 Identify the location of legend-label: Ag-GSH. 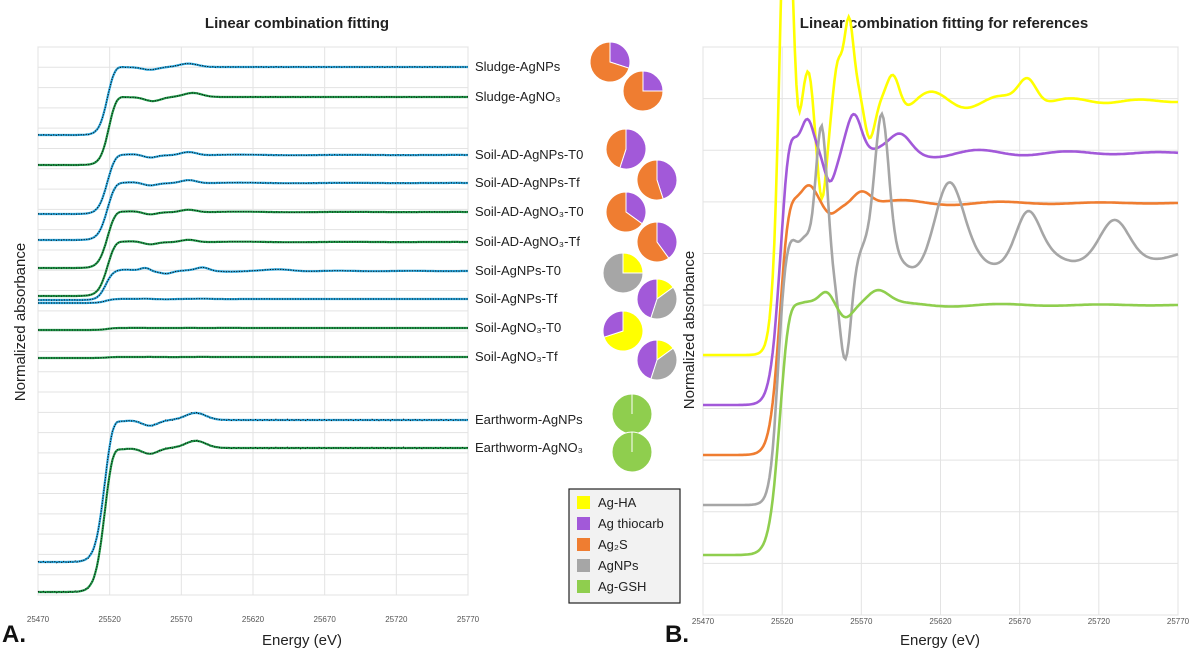
(622, 586).